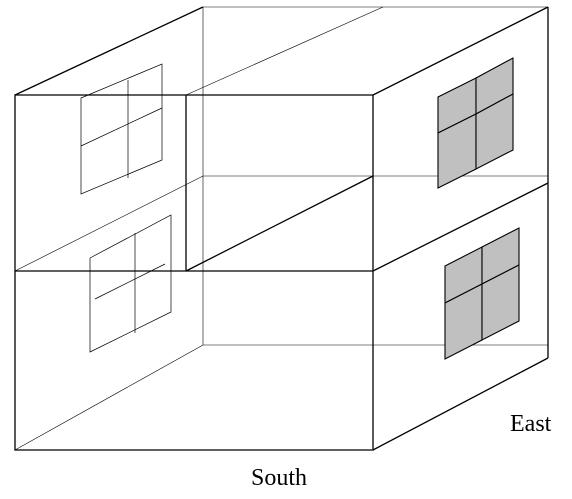 Image resolution: width=572 pixels, height=499 pixels. I want to click on right-floor-diagonal, so click(460, 227).